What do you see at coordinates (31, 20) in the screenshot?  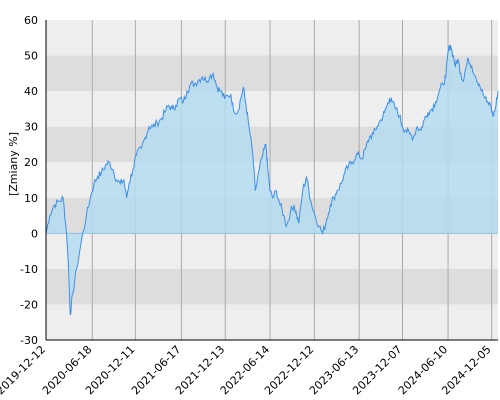 I see `y-tick-label: 60` at bounding box center [31, 20].